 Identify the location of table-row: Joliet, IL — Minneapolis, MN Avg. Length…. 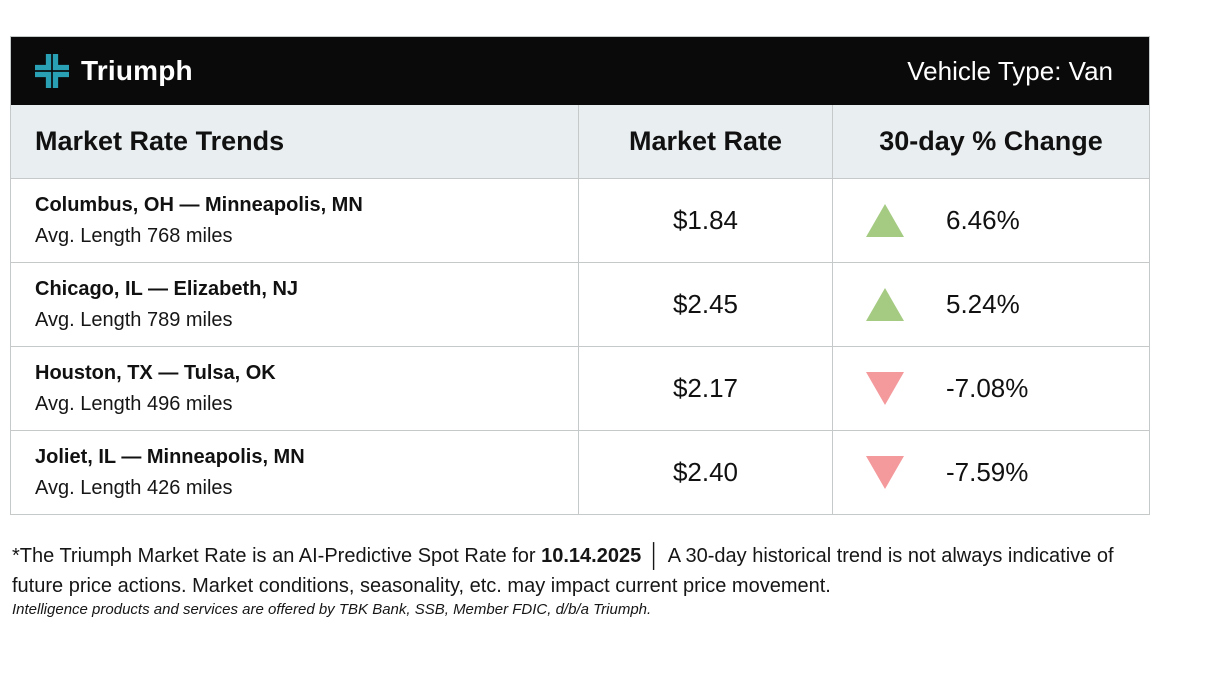
(580, 472).